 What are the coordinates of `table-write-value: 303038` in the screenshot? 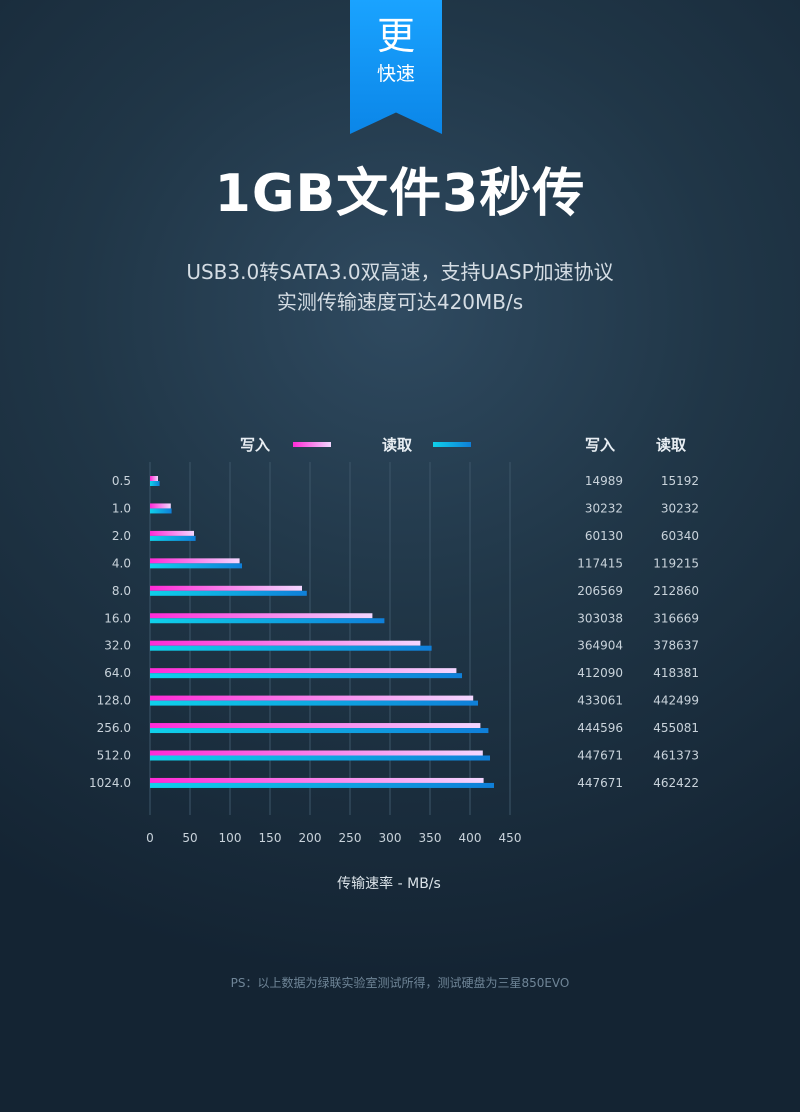 It's located at (600, 618).